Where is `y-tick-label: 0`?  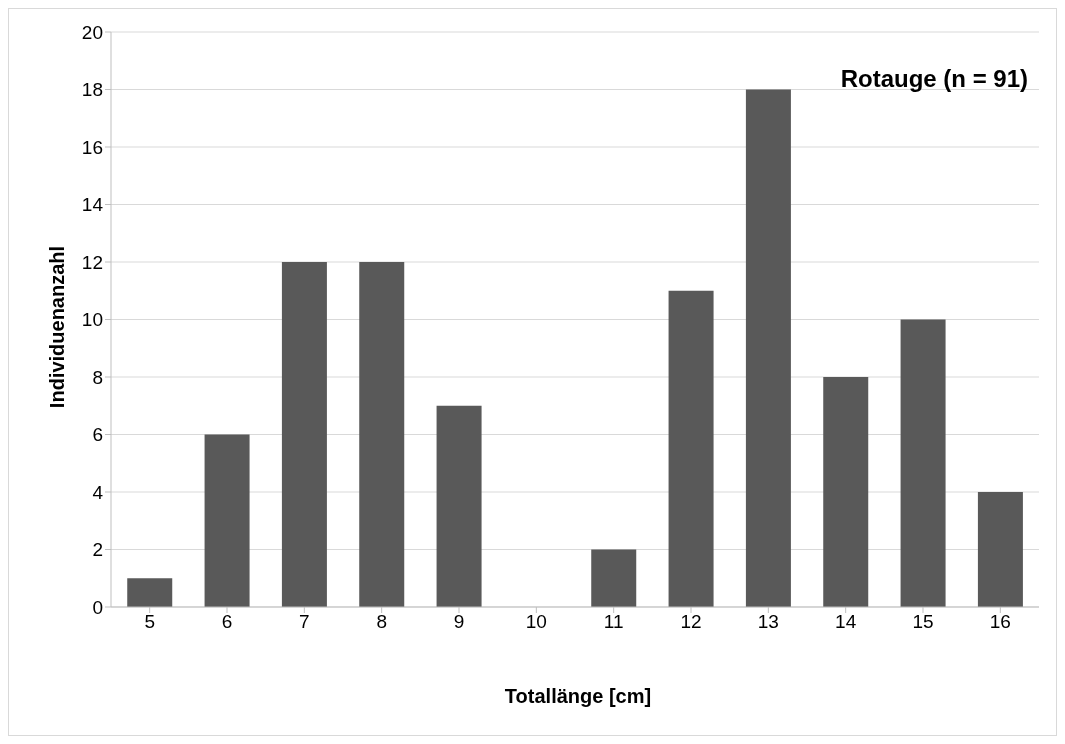
y-tick-label: 0 is located at coordinates (97, 607).